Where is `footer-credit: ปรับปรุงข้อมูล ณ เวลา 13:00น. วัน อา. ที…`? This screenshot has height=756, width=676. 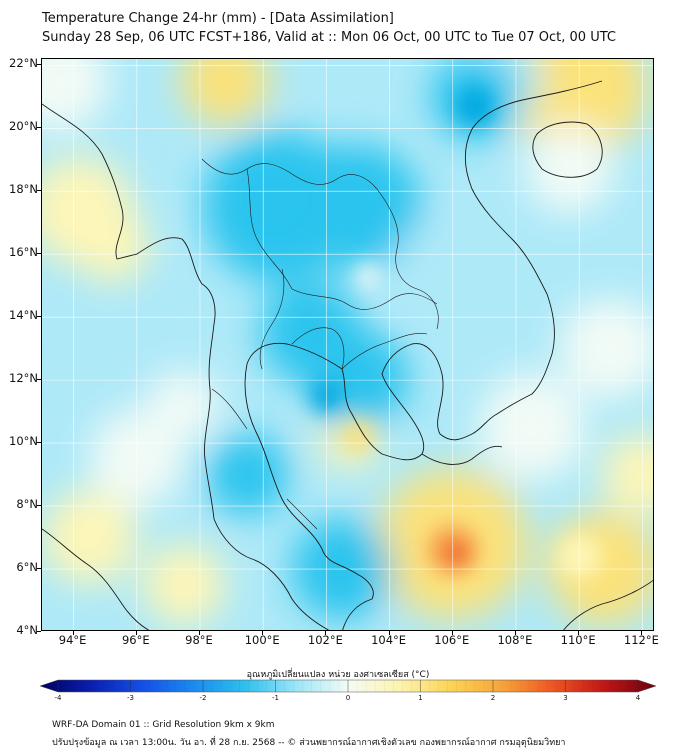
footer-credit: ปรับปรุงข้อมูล ณ เวลา 13:00น. วัน อา. ที… is located at coordinates (309, 743).